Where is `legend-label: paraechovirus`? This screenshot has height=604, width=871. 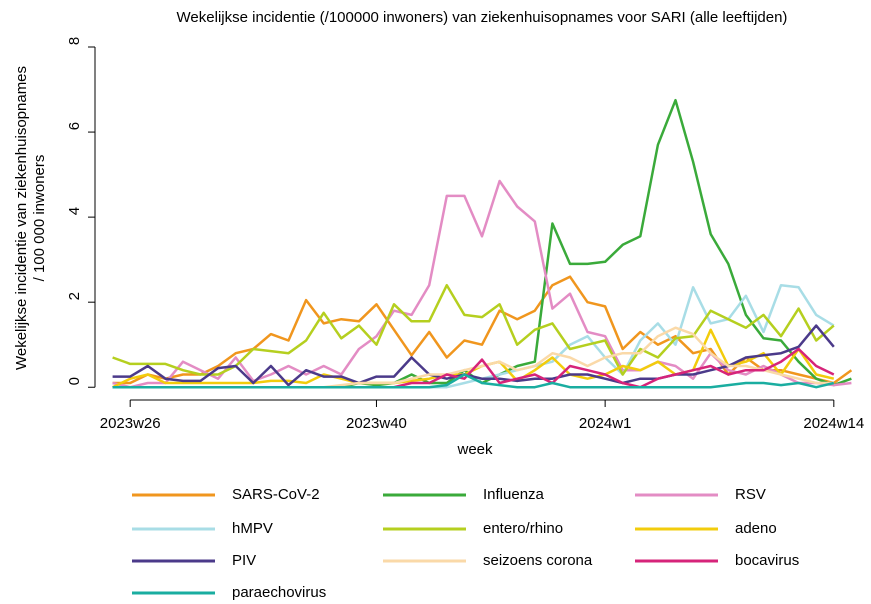 legend-label: paraechovirus is located at coordinates (279, 592).